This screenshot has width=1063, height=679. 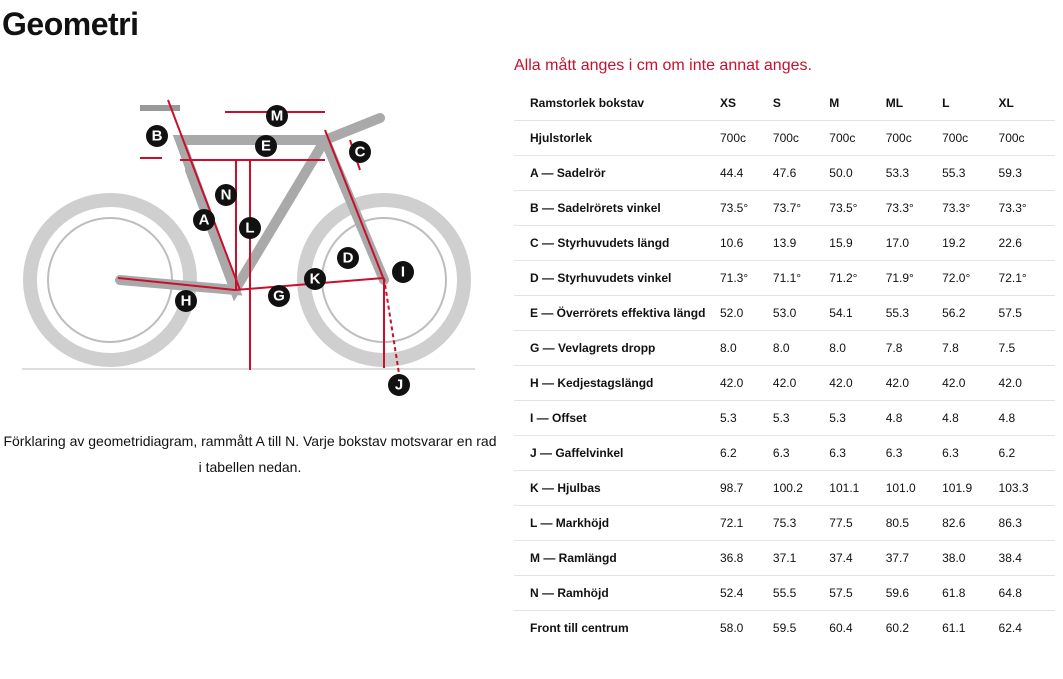 What do you see at coordinates (914, 243) in the screenshot?
I see `cell: 17.0` at bounding box center [914, 243].